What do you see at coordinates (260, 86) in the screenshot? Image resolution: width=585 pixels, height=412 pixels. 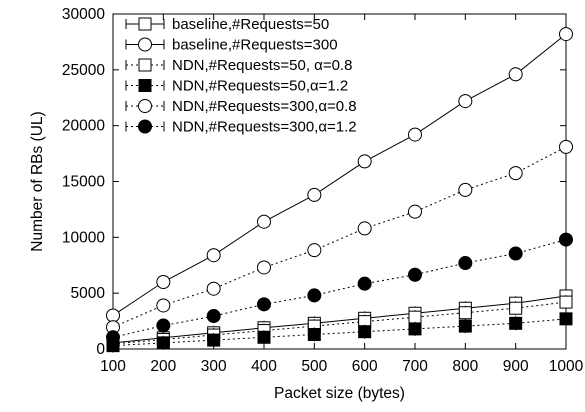 I see `legend-label: NDN,#Requests=50,α=1.2` at bounding box center [260, 86].